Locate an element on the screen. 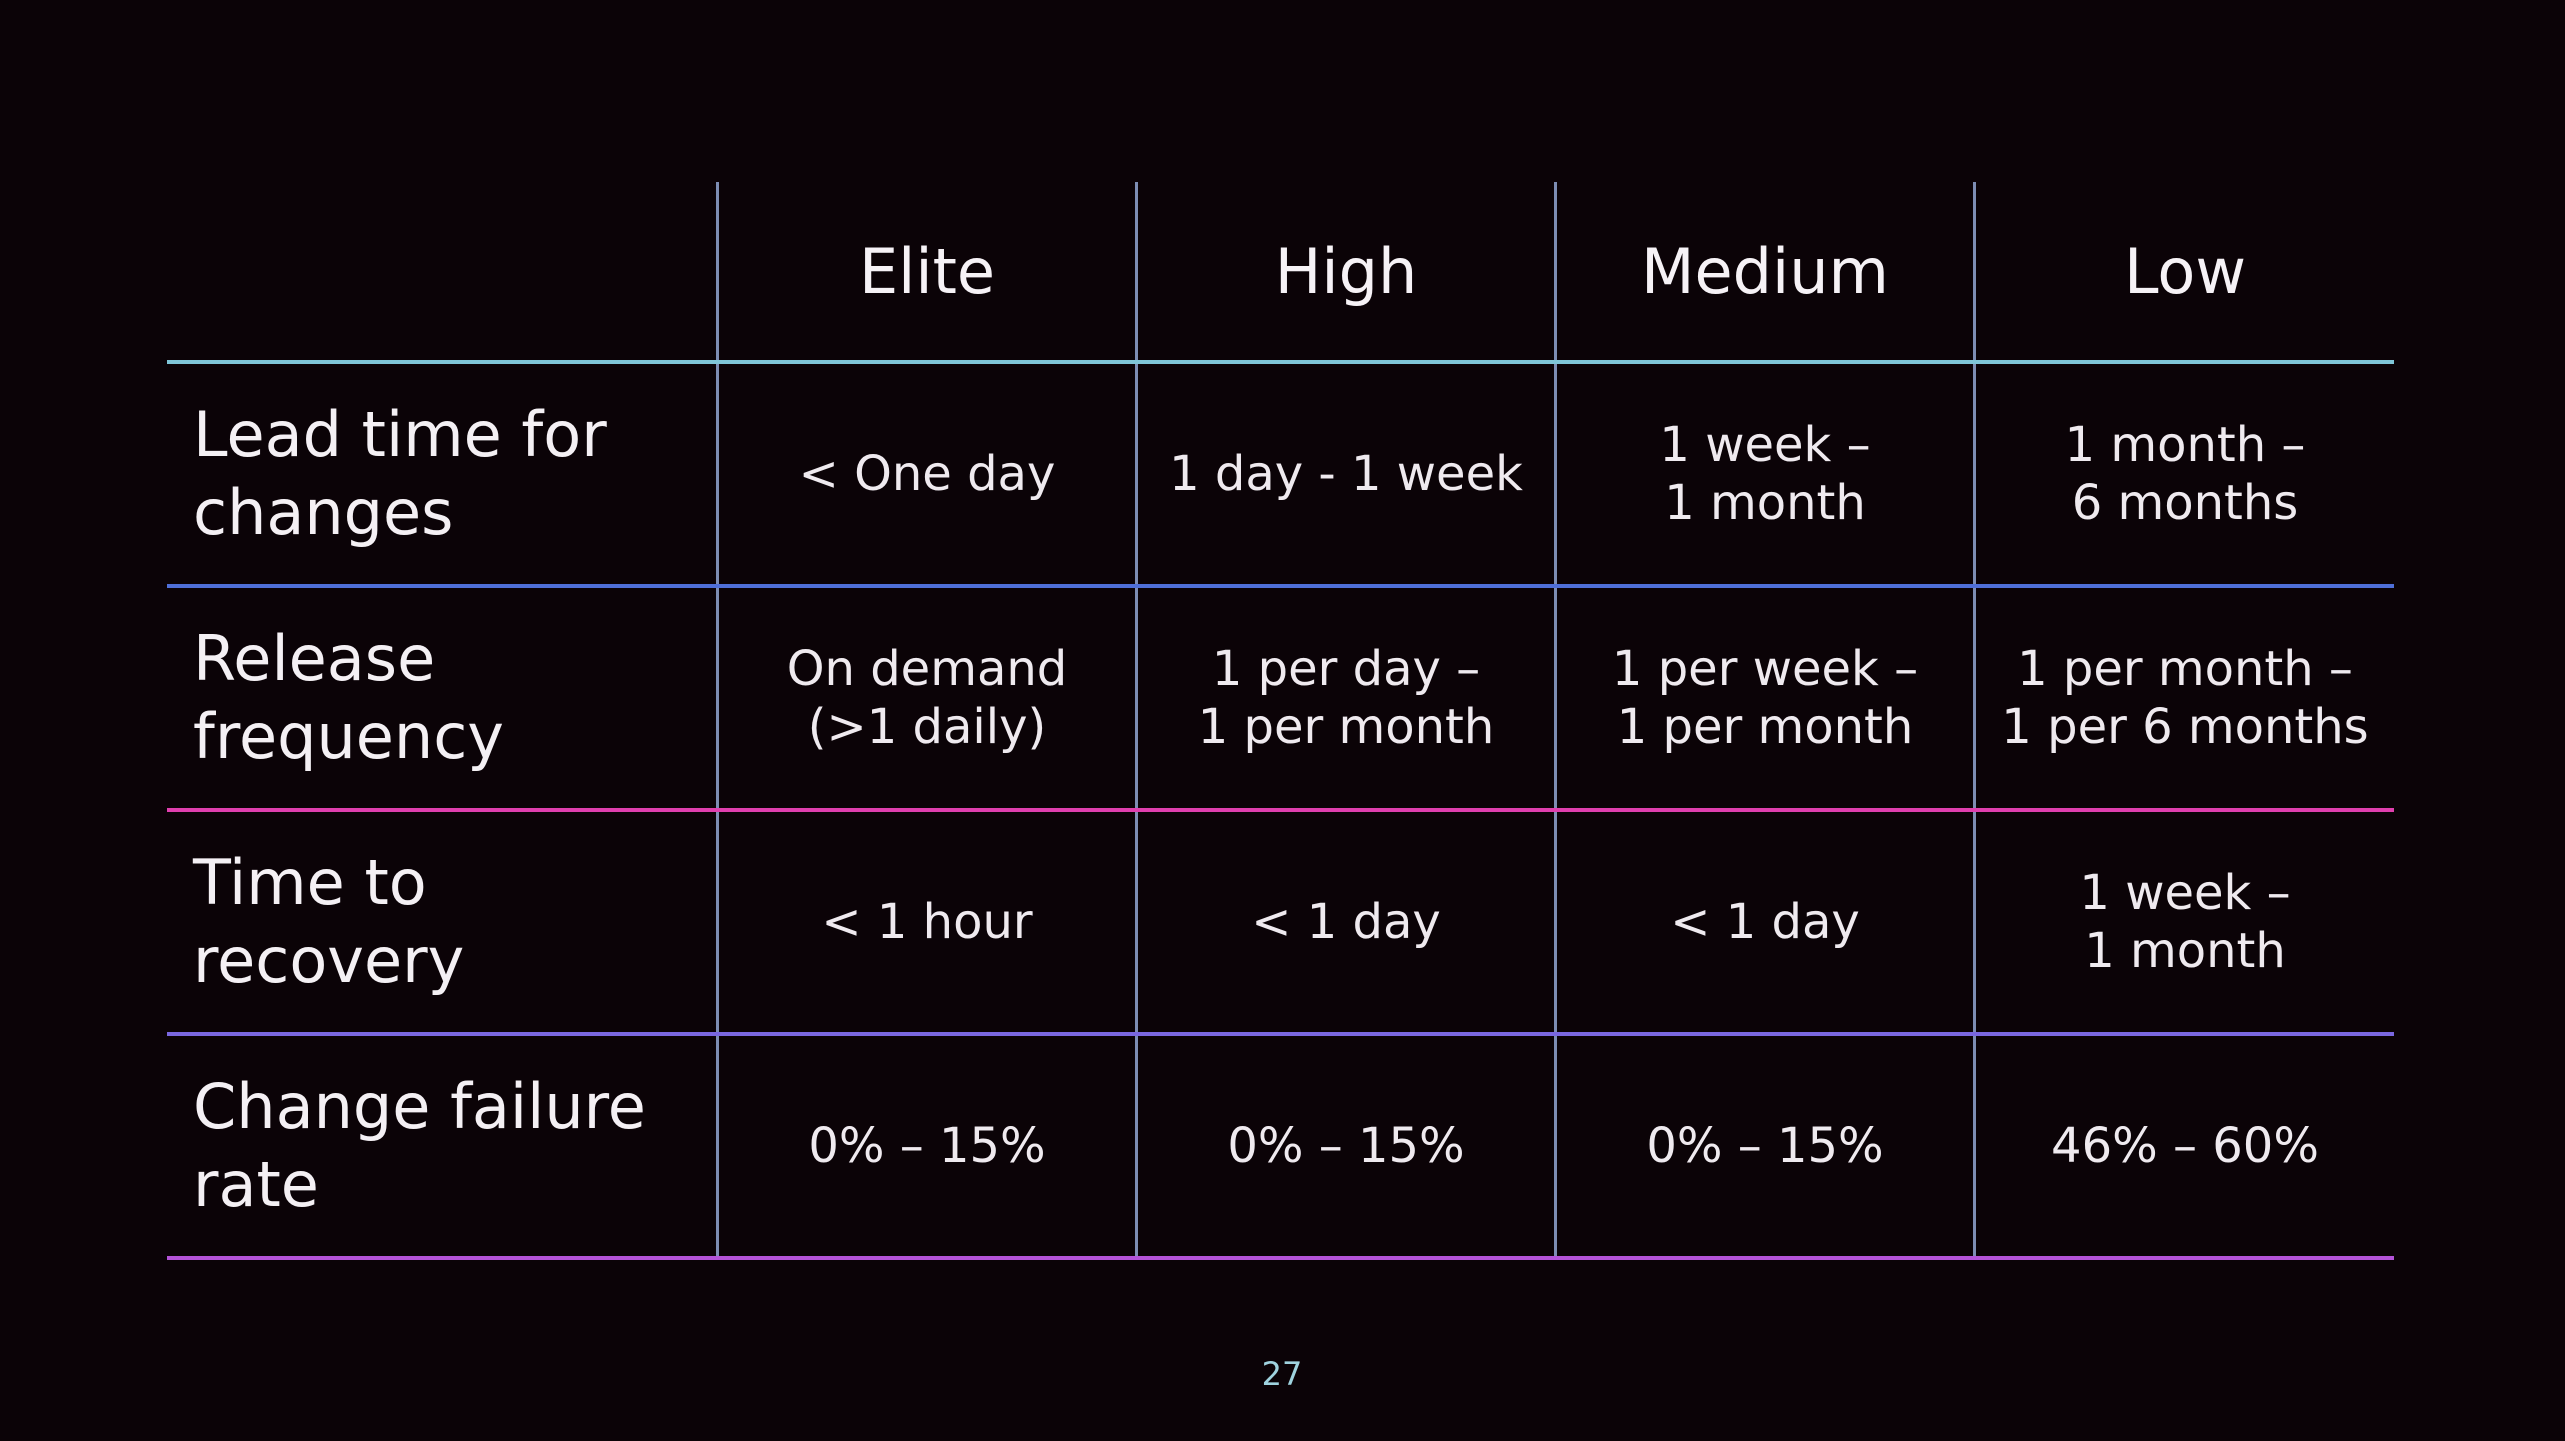 This screenshot has width=2565, height=1441. row-label-line: rate is located at coordinates (256, 1184).